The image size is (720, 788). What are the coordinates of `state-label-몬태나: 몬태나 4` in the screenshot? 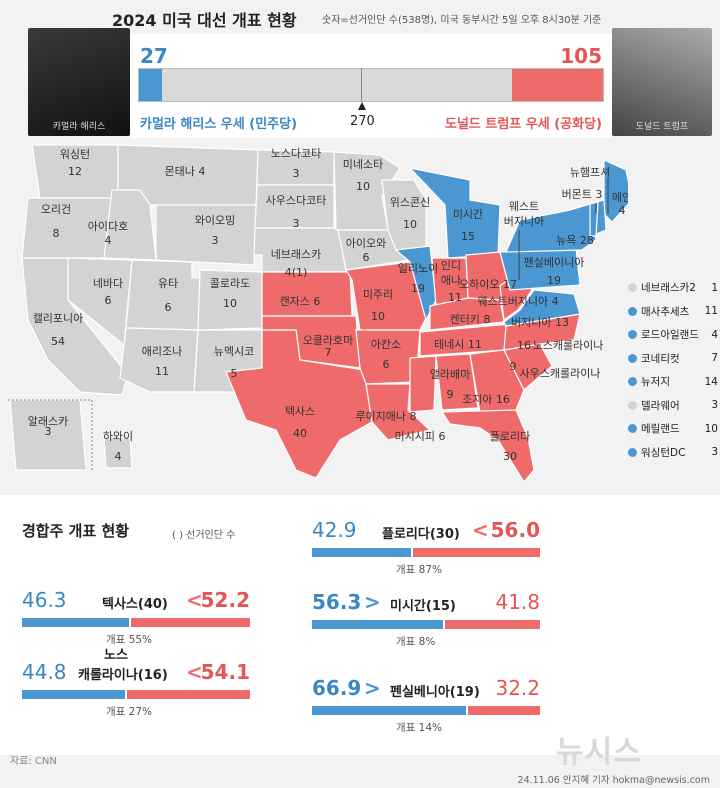 It's located at (185, 171).